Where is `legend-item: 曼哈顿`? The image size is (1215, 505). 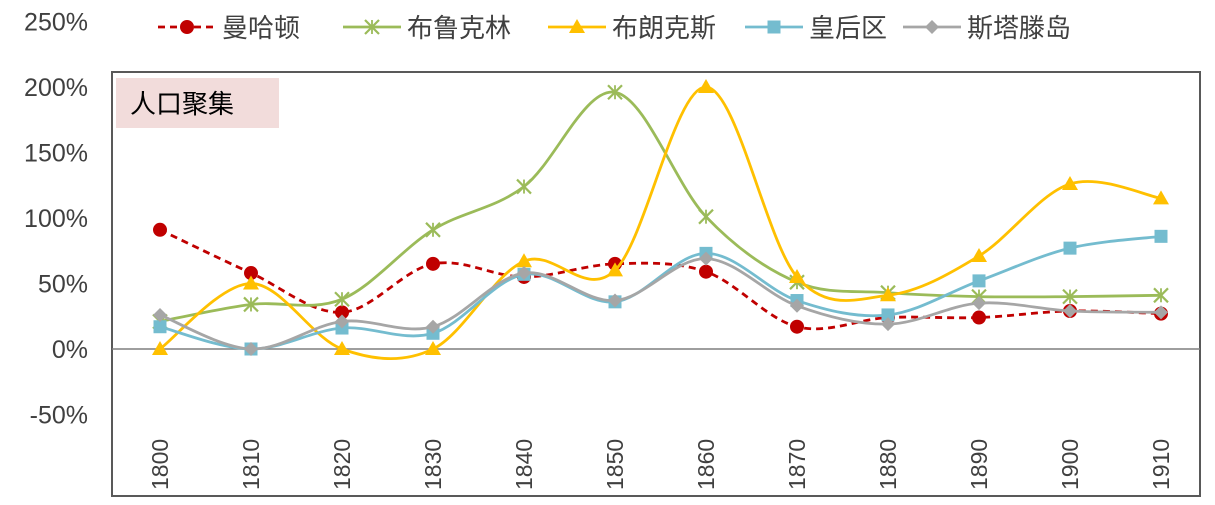 legend-item: 曼哈顿 is located at coordinates (229, 28).